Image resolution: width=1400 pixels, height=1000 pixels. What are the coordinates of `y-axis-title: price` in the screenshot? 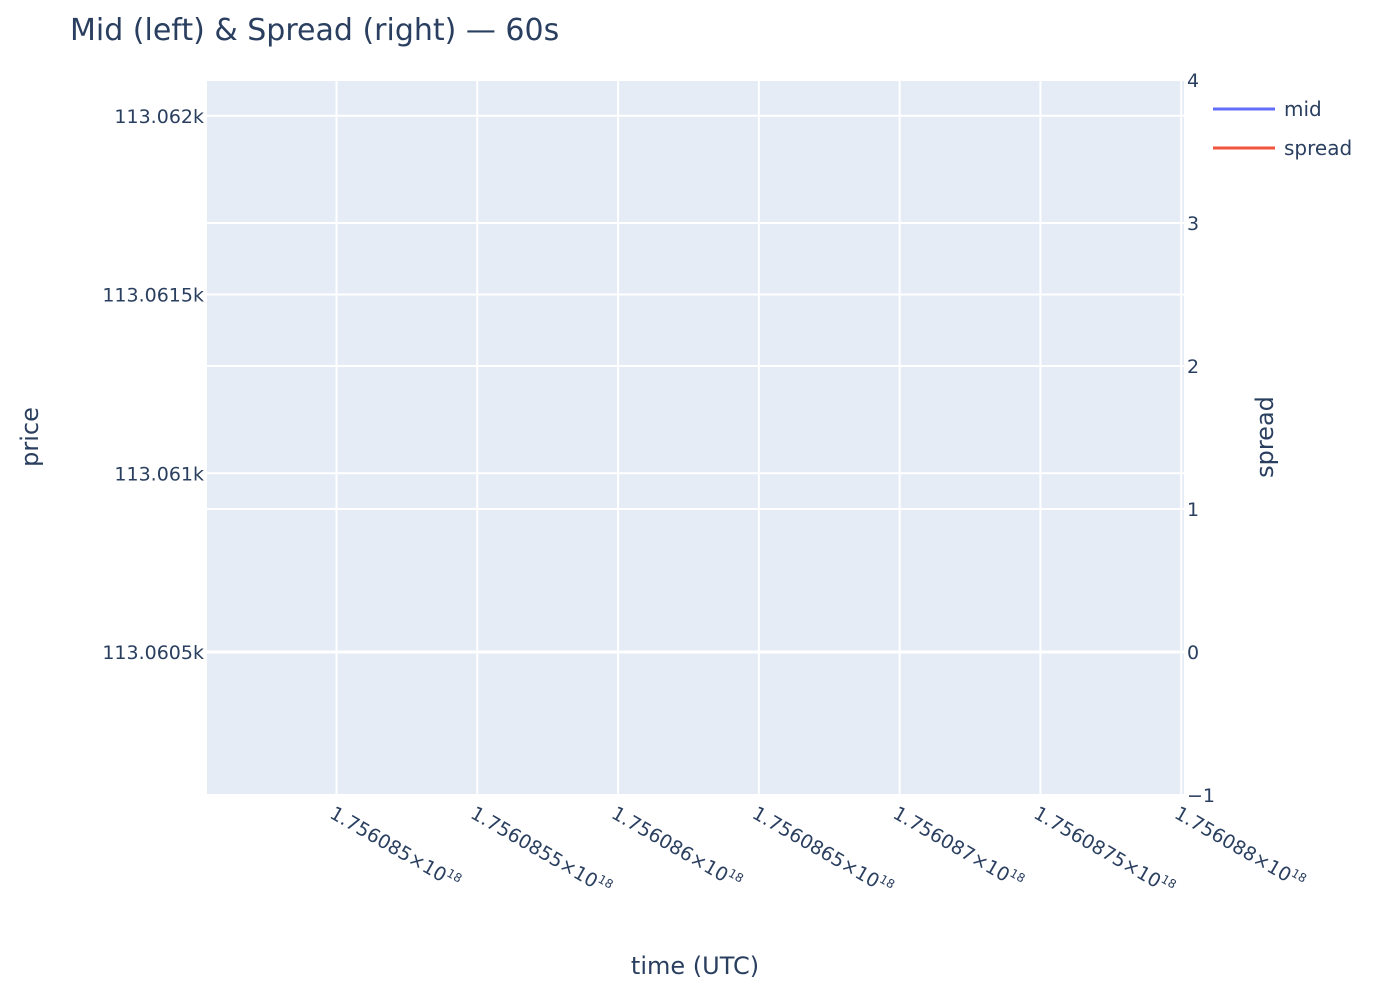 It's located at (30, 437).